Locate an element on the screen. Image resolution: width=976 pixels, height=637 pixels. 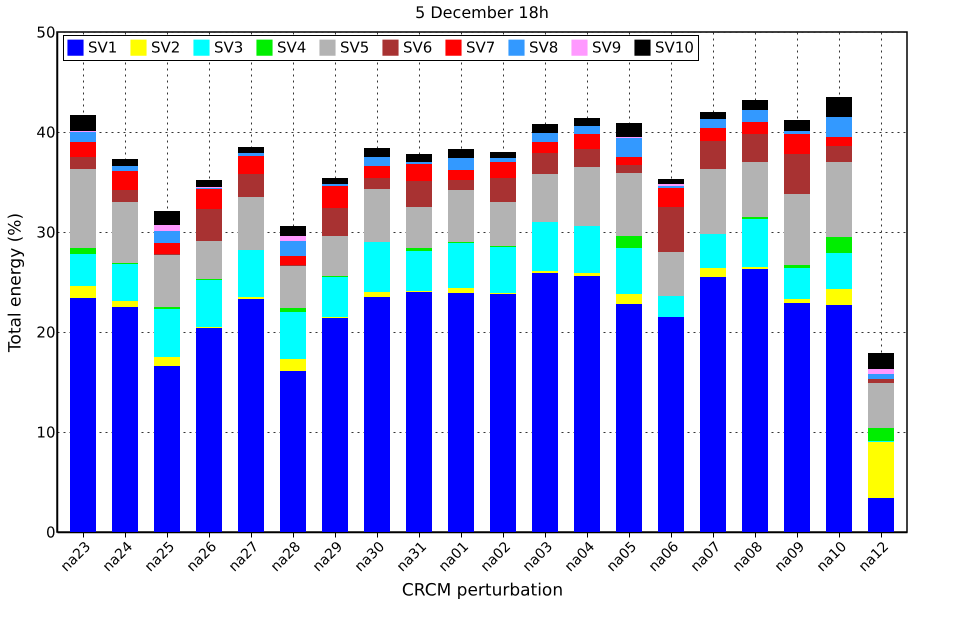
y-tick-label: 40 is located at coordinates (46, 133).